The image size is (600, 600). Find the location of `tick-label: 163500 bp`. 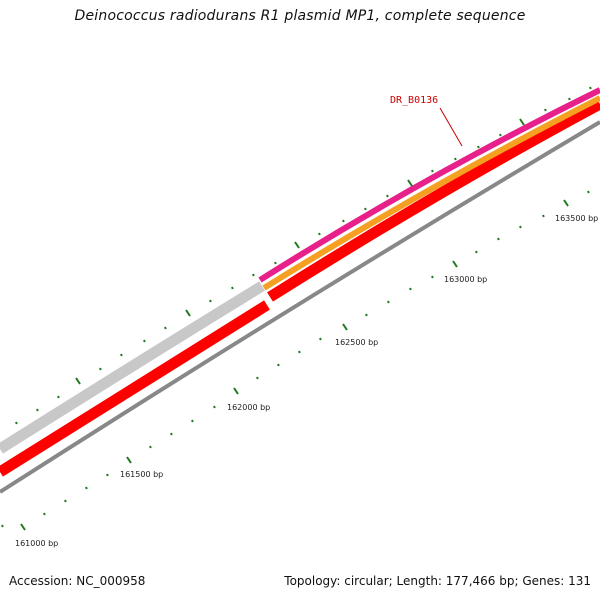

tick-label: 163500 bp is located at coordinates (576, 218).